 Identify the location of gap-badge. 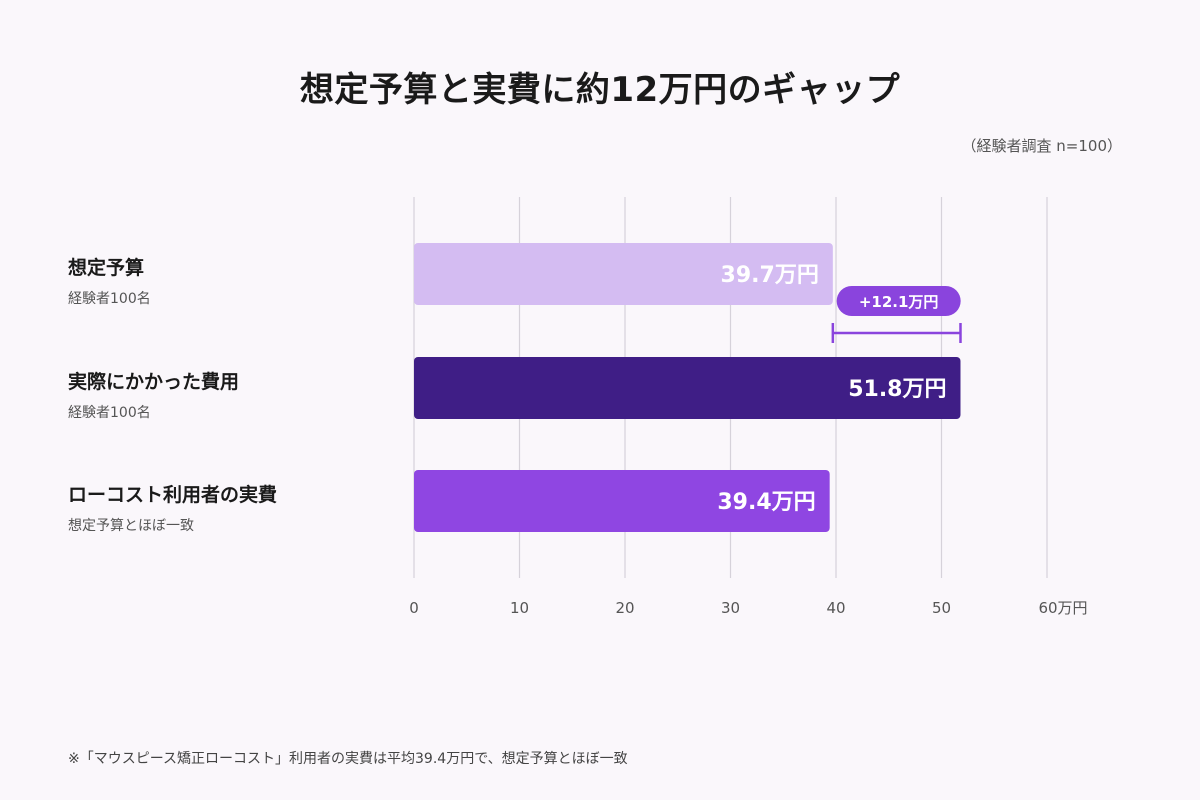
(898, 301).